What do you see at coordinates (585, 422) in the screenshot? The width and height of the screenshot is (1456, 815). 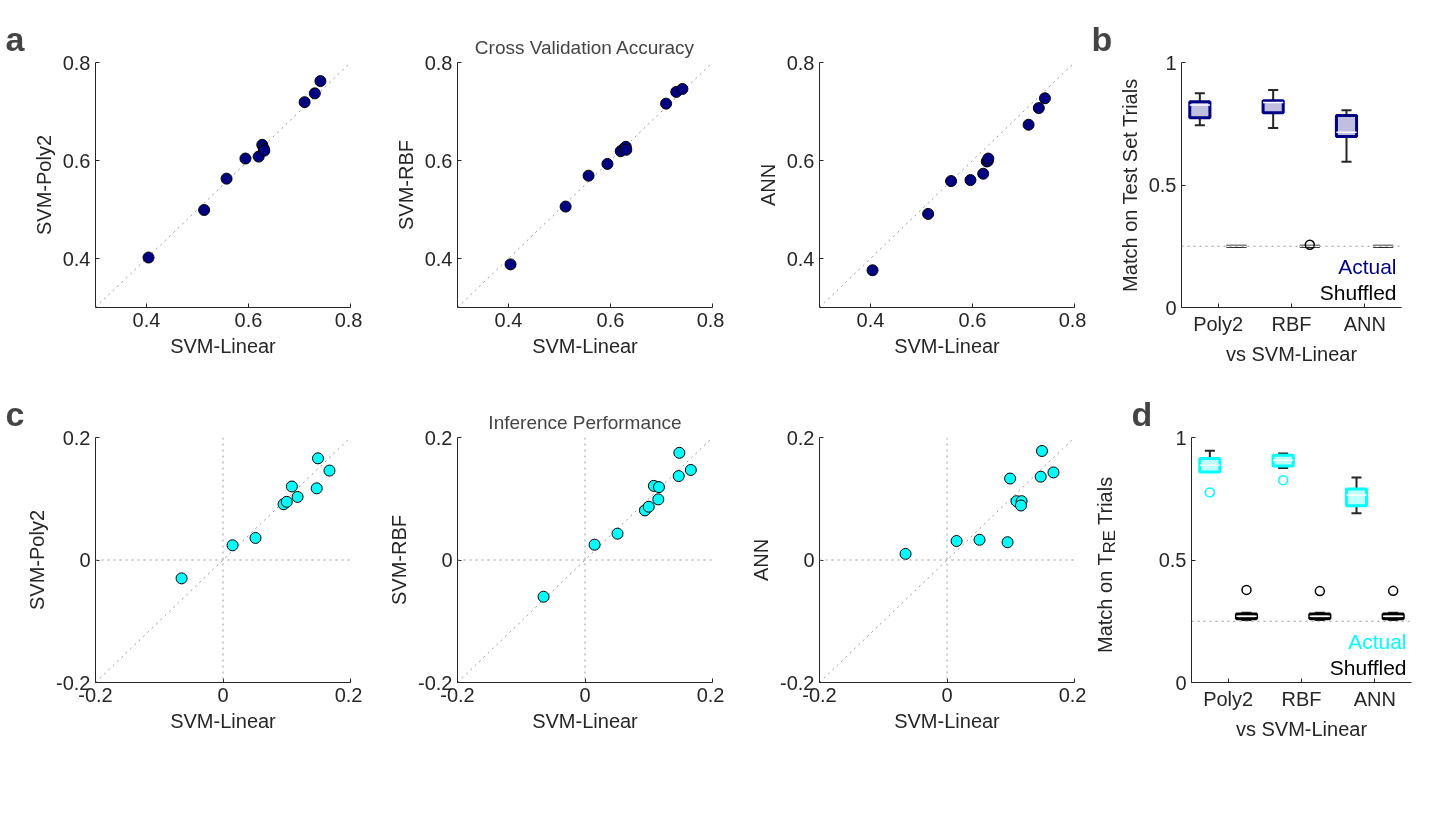 I see `chart-title: Inference Performance` at bounding box center [585, 422].